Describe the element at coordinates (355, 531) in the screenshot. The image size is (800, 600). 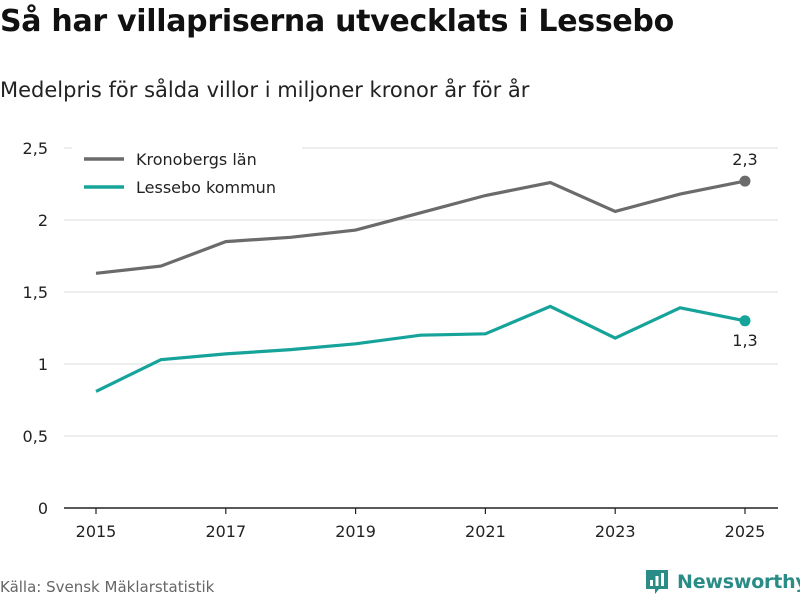
I see `x-tick-label: 2019` at that location.